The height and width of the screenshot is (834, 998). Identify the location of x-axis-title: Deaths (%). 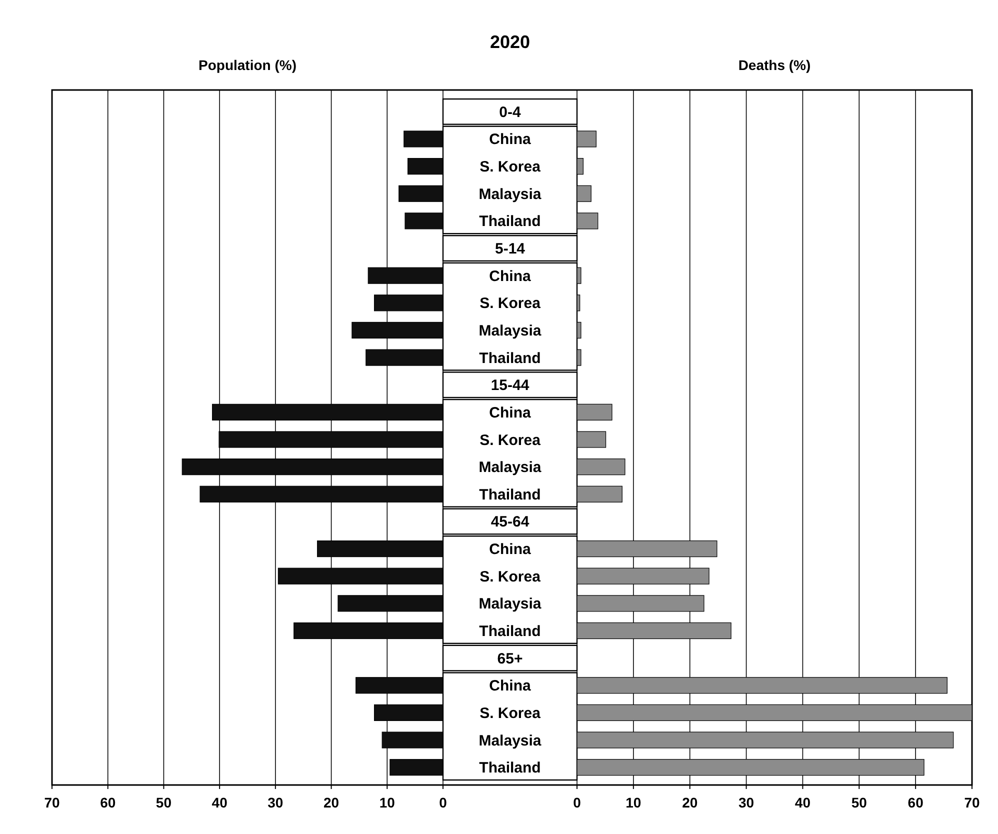
(774, 65).